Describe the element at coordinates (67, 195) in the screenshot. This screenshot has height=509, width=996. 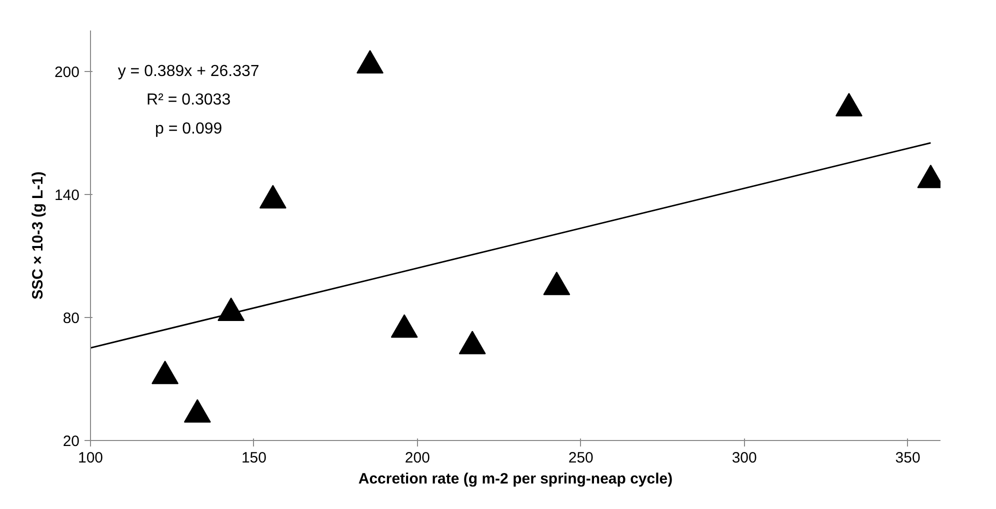
I see `y-tick-label: 140` at that location.